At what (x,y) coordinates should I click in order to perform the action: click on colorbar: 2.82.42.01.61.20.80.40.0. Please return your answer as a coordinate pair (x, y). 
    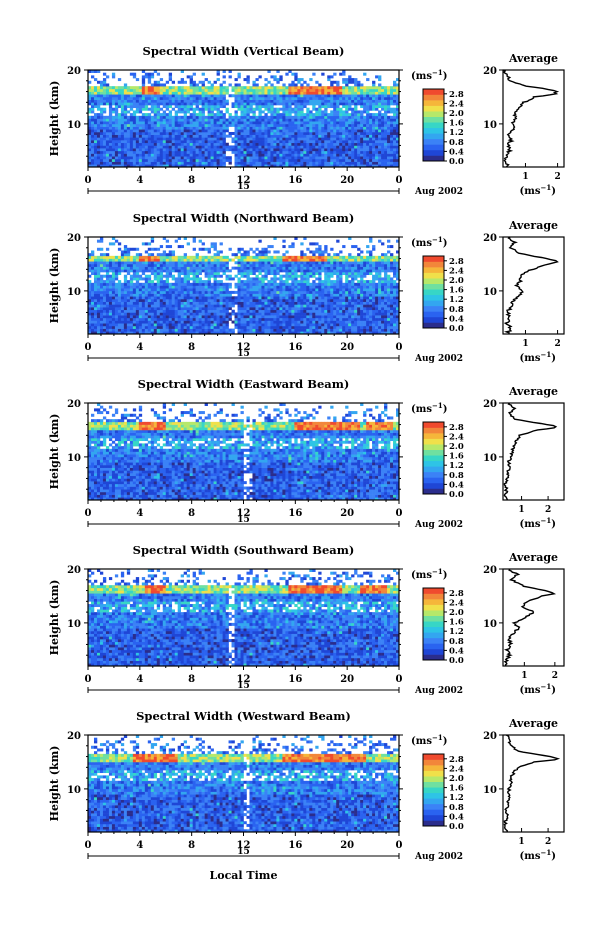
    Looking at the image, I should click on (443, 127).